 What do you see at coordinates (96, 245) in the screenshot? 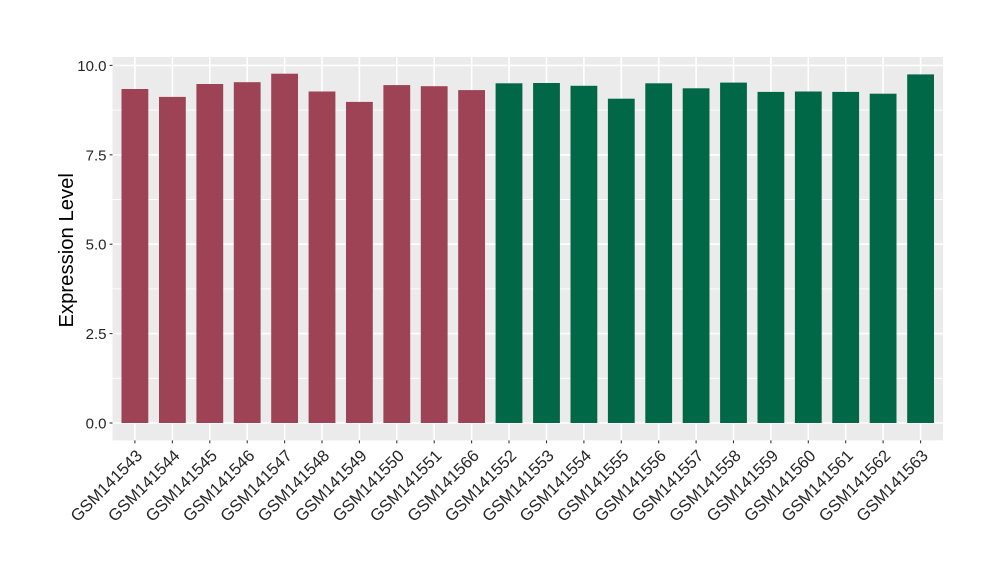
I see `svg-text: 5.0` at bounding box center [96, 245].